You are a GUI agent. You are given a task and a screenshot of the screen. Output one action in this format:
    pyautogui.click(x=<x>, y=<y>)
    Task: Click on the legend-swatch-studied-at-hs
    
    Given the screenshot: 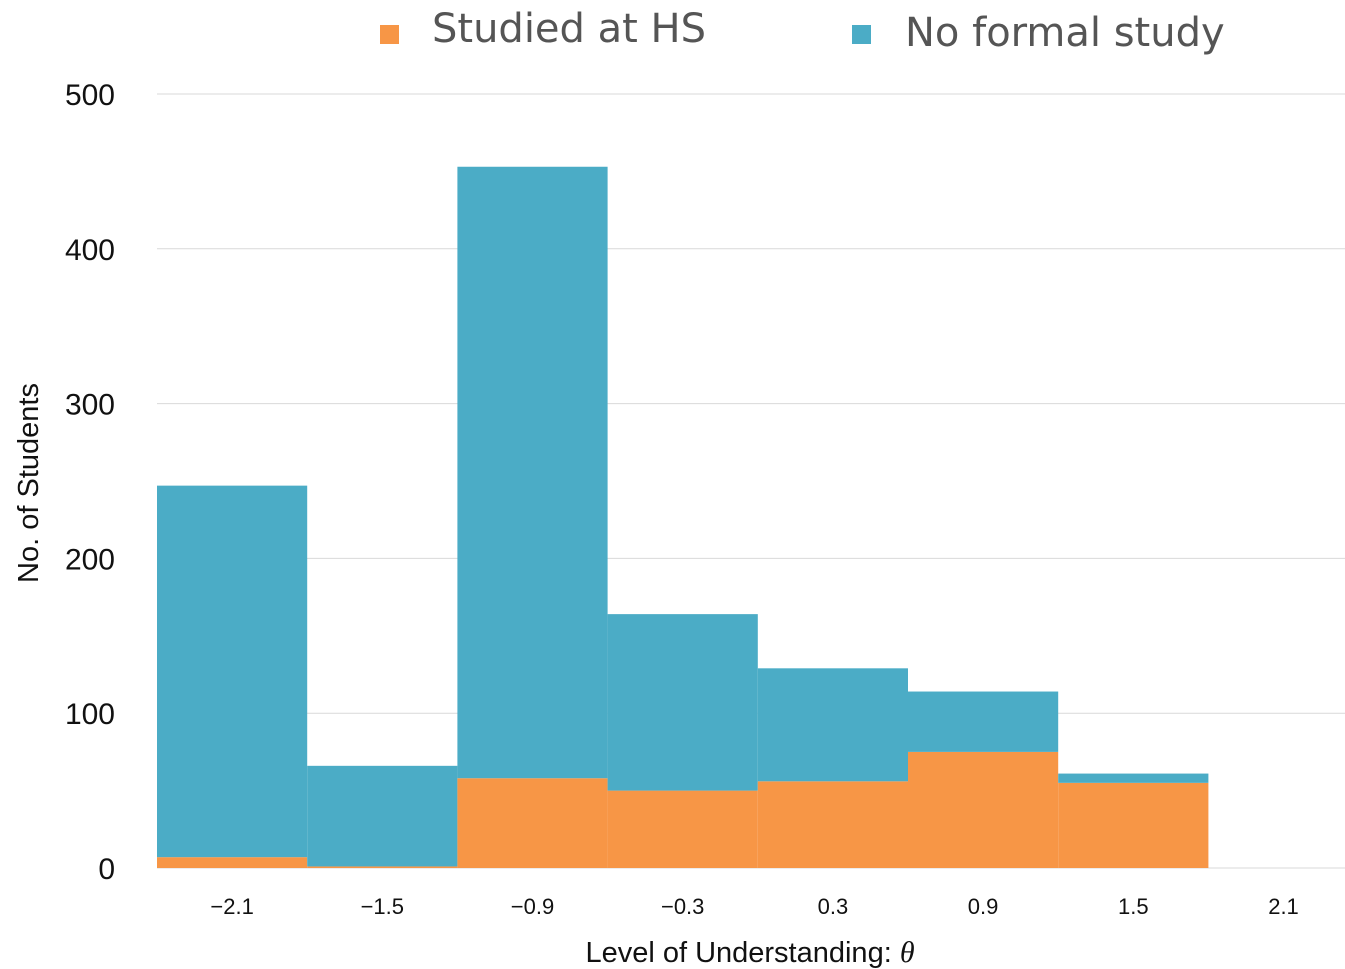 What is the action you would take?
    pyautogui.click(x=389, y=34)
    